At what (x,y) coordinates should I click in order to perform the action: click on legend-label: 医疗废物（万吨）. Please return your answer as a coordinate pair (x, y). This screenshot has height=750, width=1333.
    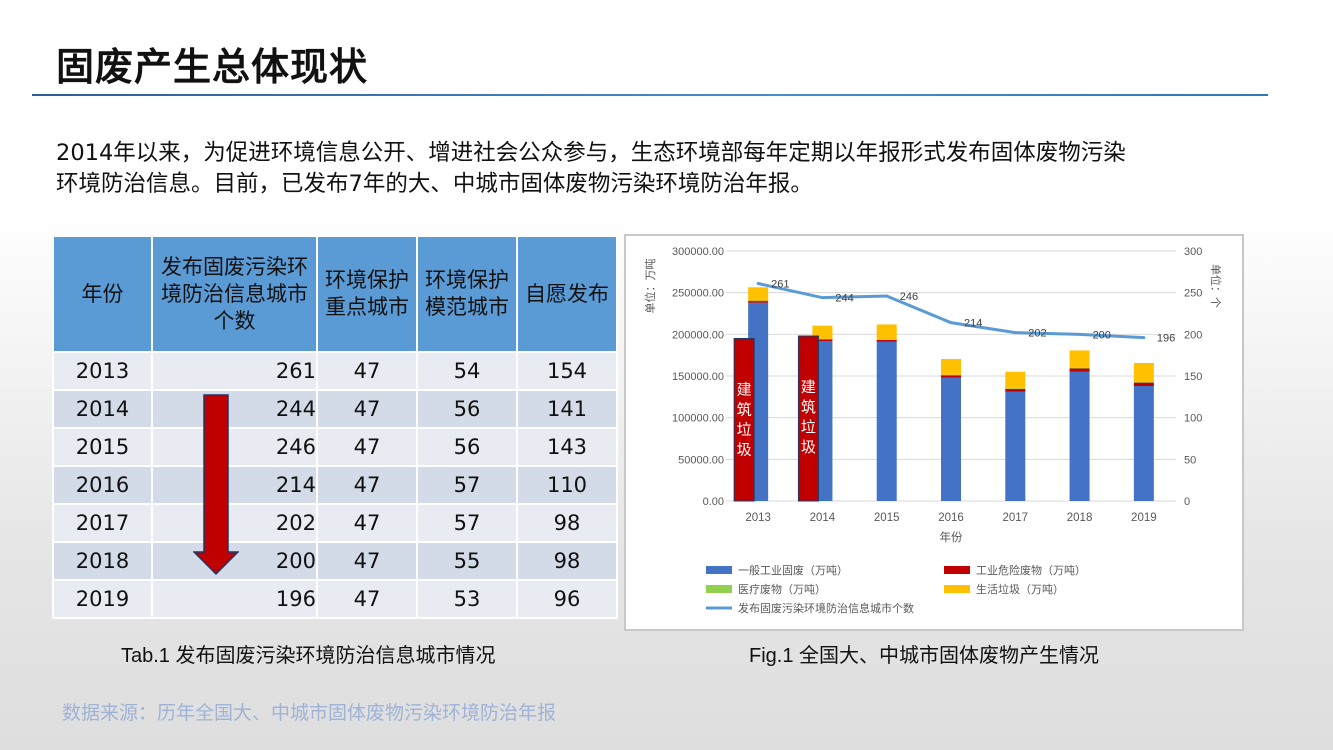
    Looking at the image, I should click on (782, 589).